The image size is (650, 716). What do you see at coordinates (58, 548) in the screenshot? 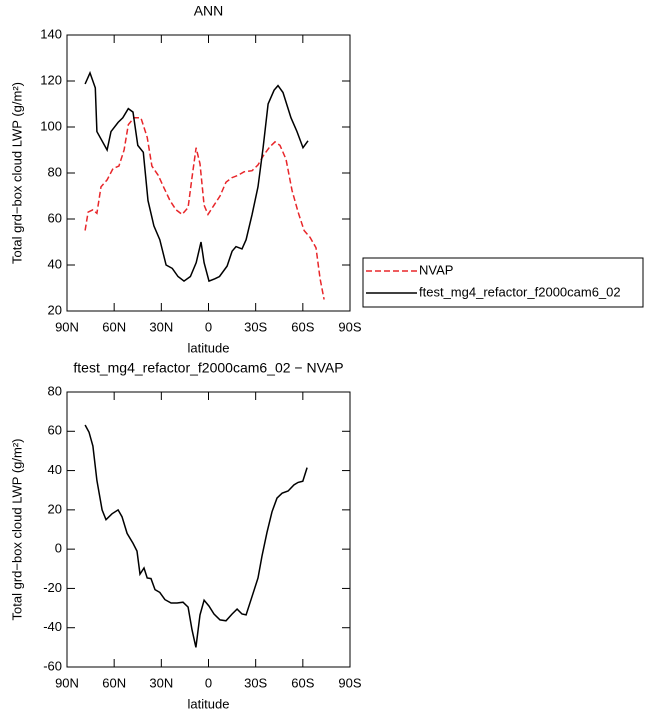
I see `y-tick-label: 0` at bounding box center [58, 548].